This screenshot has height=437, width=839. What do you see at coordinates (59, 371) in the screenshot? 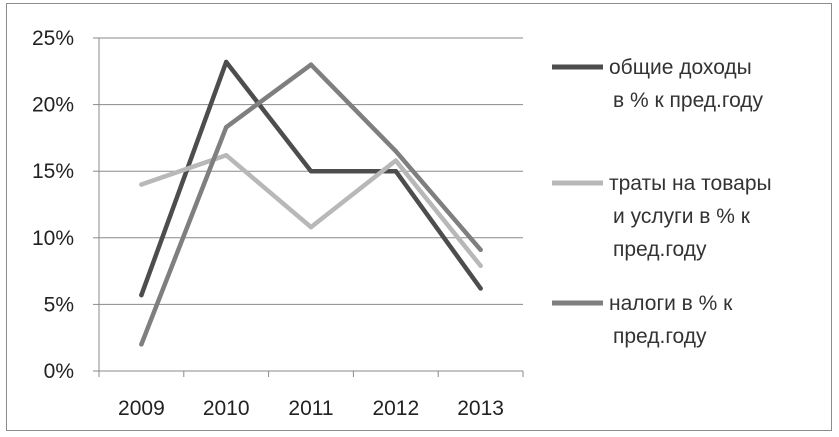
I see `y-tick-label: 0%` at bounding box center [59, 371].